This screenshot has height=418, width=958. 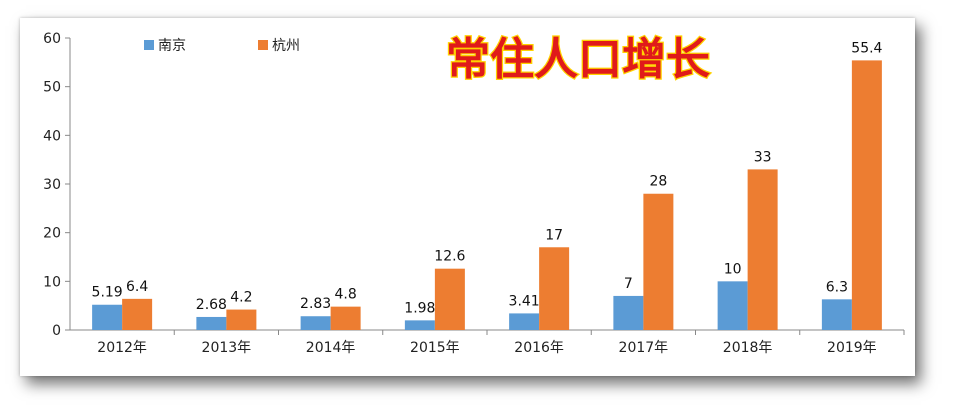 I want to click on x-tick-label: 2013年, so click(x=227, y=348).